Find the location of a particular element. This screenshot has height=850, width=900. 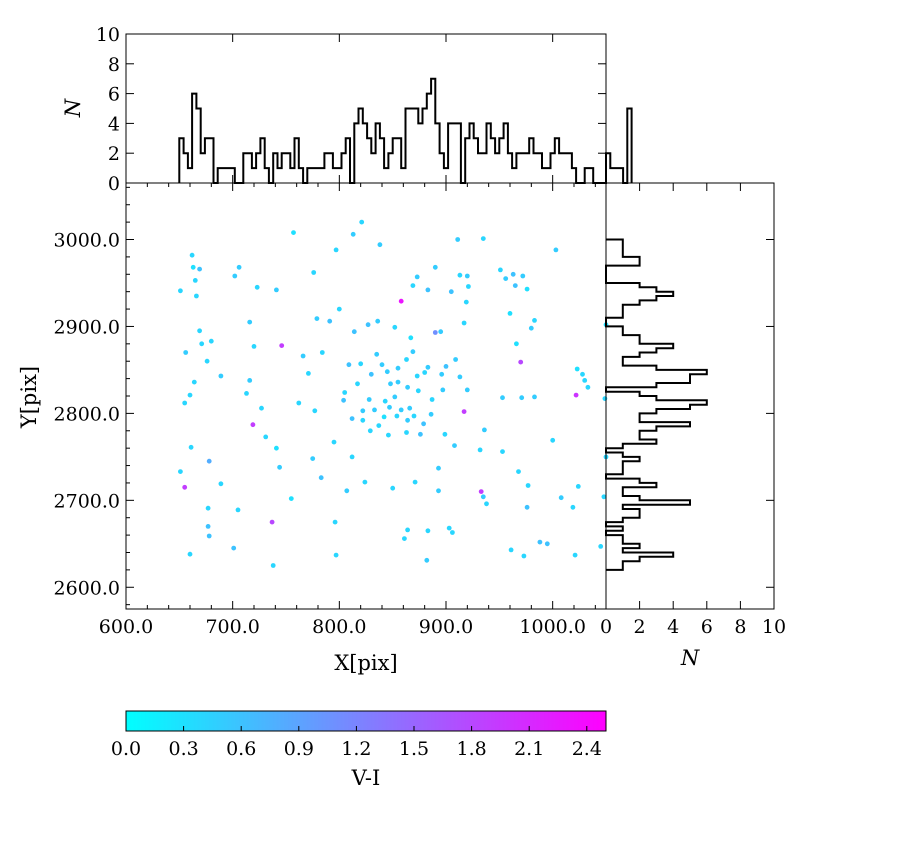

top-histogram-ticks: 0 2 4 6 8 10 is located at coordinates (351, 109).